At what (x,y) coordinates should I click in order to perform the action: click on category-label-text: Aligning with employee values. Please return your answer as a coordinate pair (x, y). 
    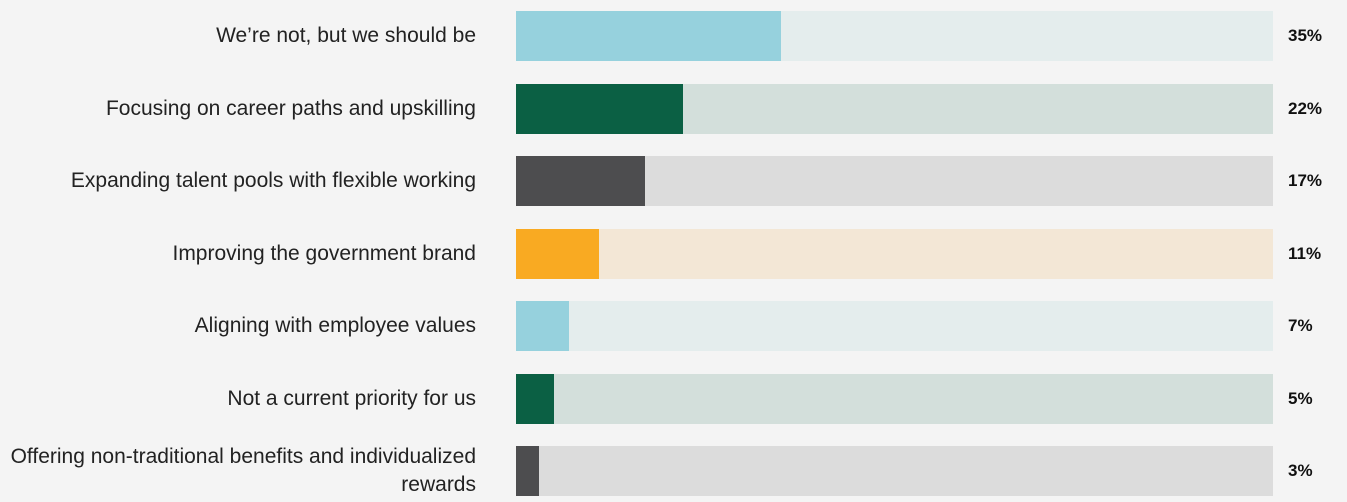
    Looking at the image, I should click on (335, 325).